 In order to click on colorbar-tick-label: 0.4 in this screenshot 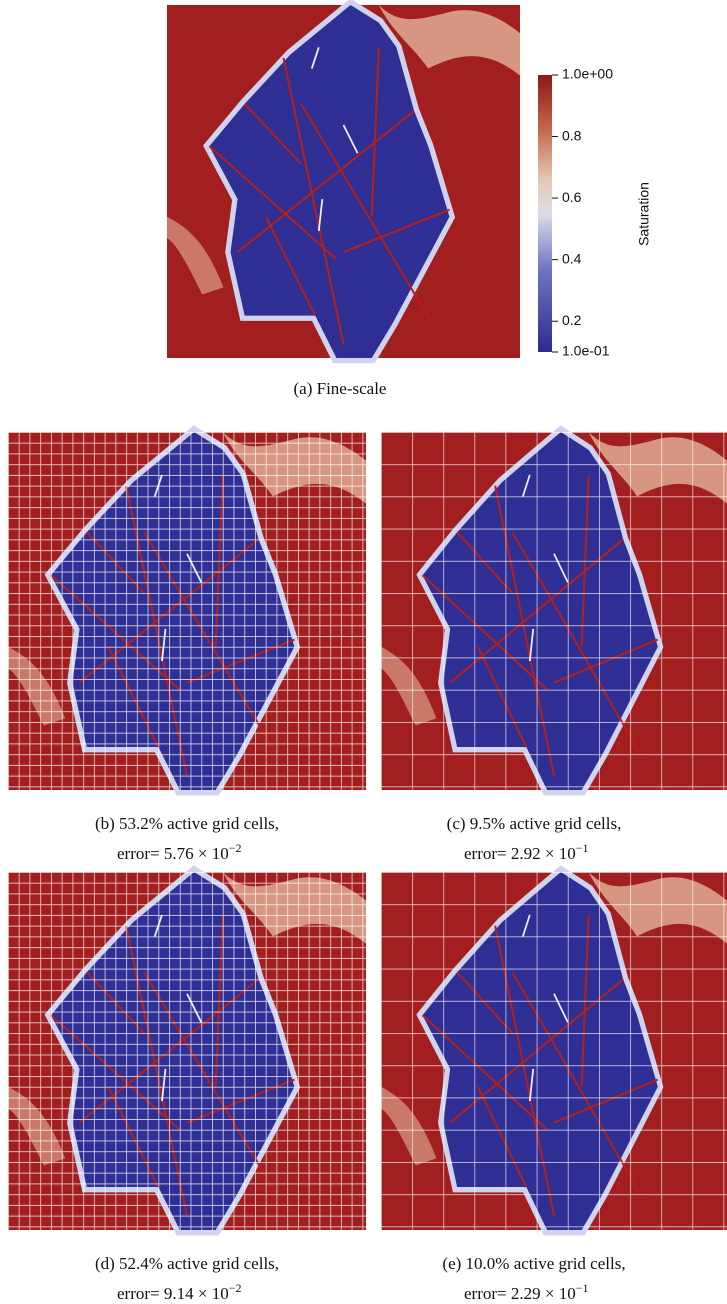, I will do `click(572, 258)`.